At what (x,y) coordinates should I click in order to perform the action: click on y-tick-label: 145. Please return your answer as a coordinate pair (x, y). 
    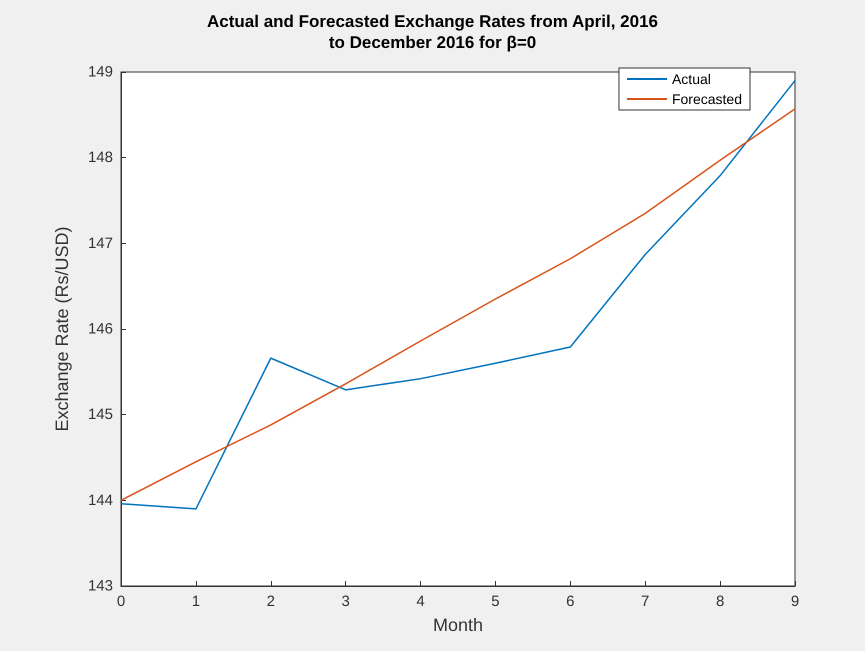
    Looking at the image, I should click on (100, 415).